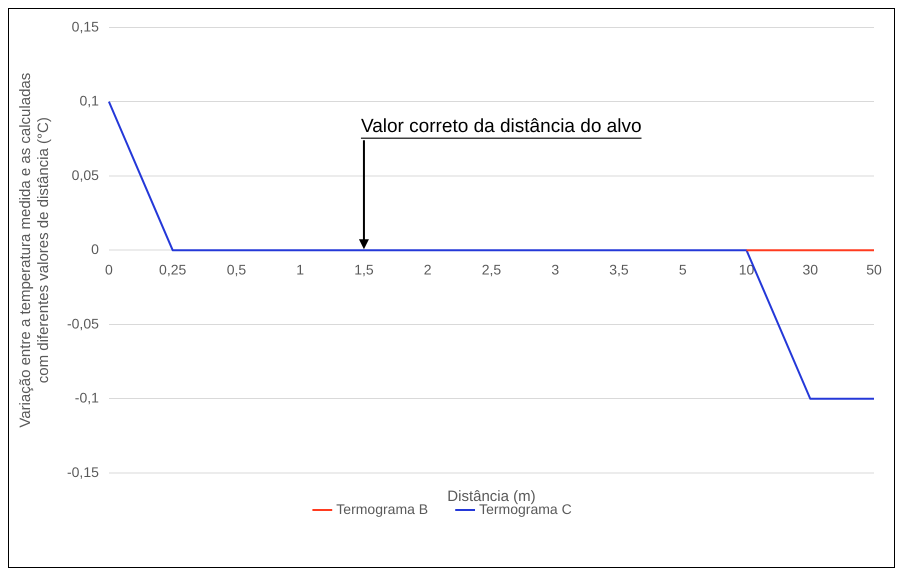 The image size is (901, 574). Describe the element at coordinates (501, 127) in the screenshot. I see `annotation: Valor correto da distância do alvo` at that location.